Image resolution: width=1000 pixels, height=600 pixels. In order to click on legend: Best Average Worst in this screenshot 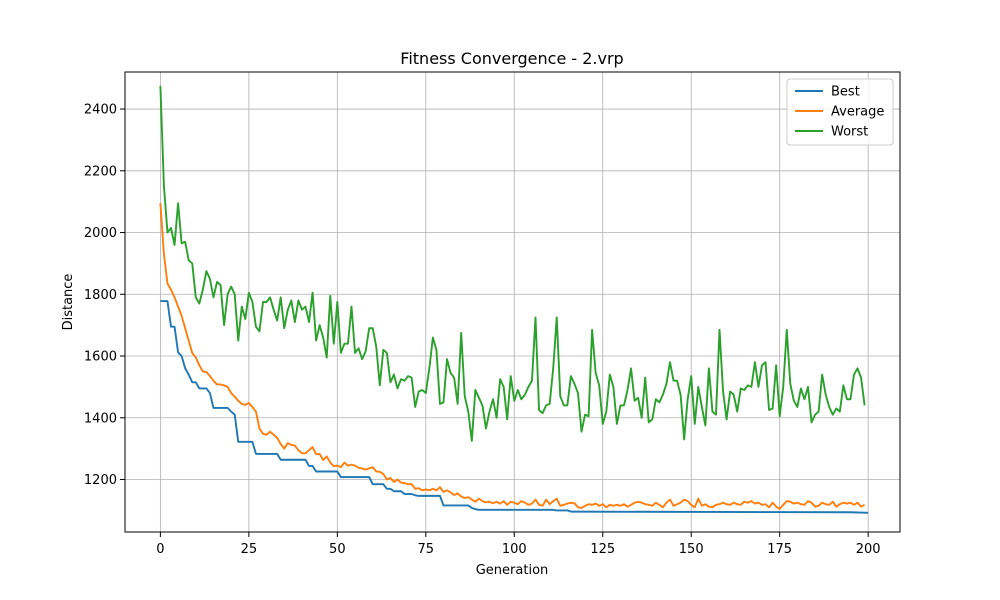, I will do `click(840, 112)`.